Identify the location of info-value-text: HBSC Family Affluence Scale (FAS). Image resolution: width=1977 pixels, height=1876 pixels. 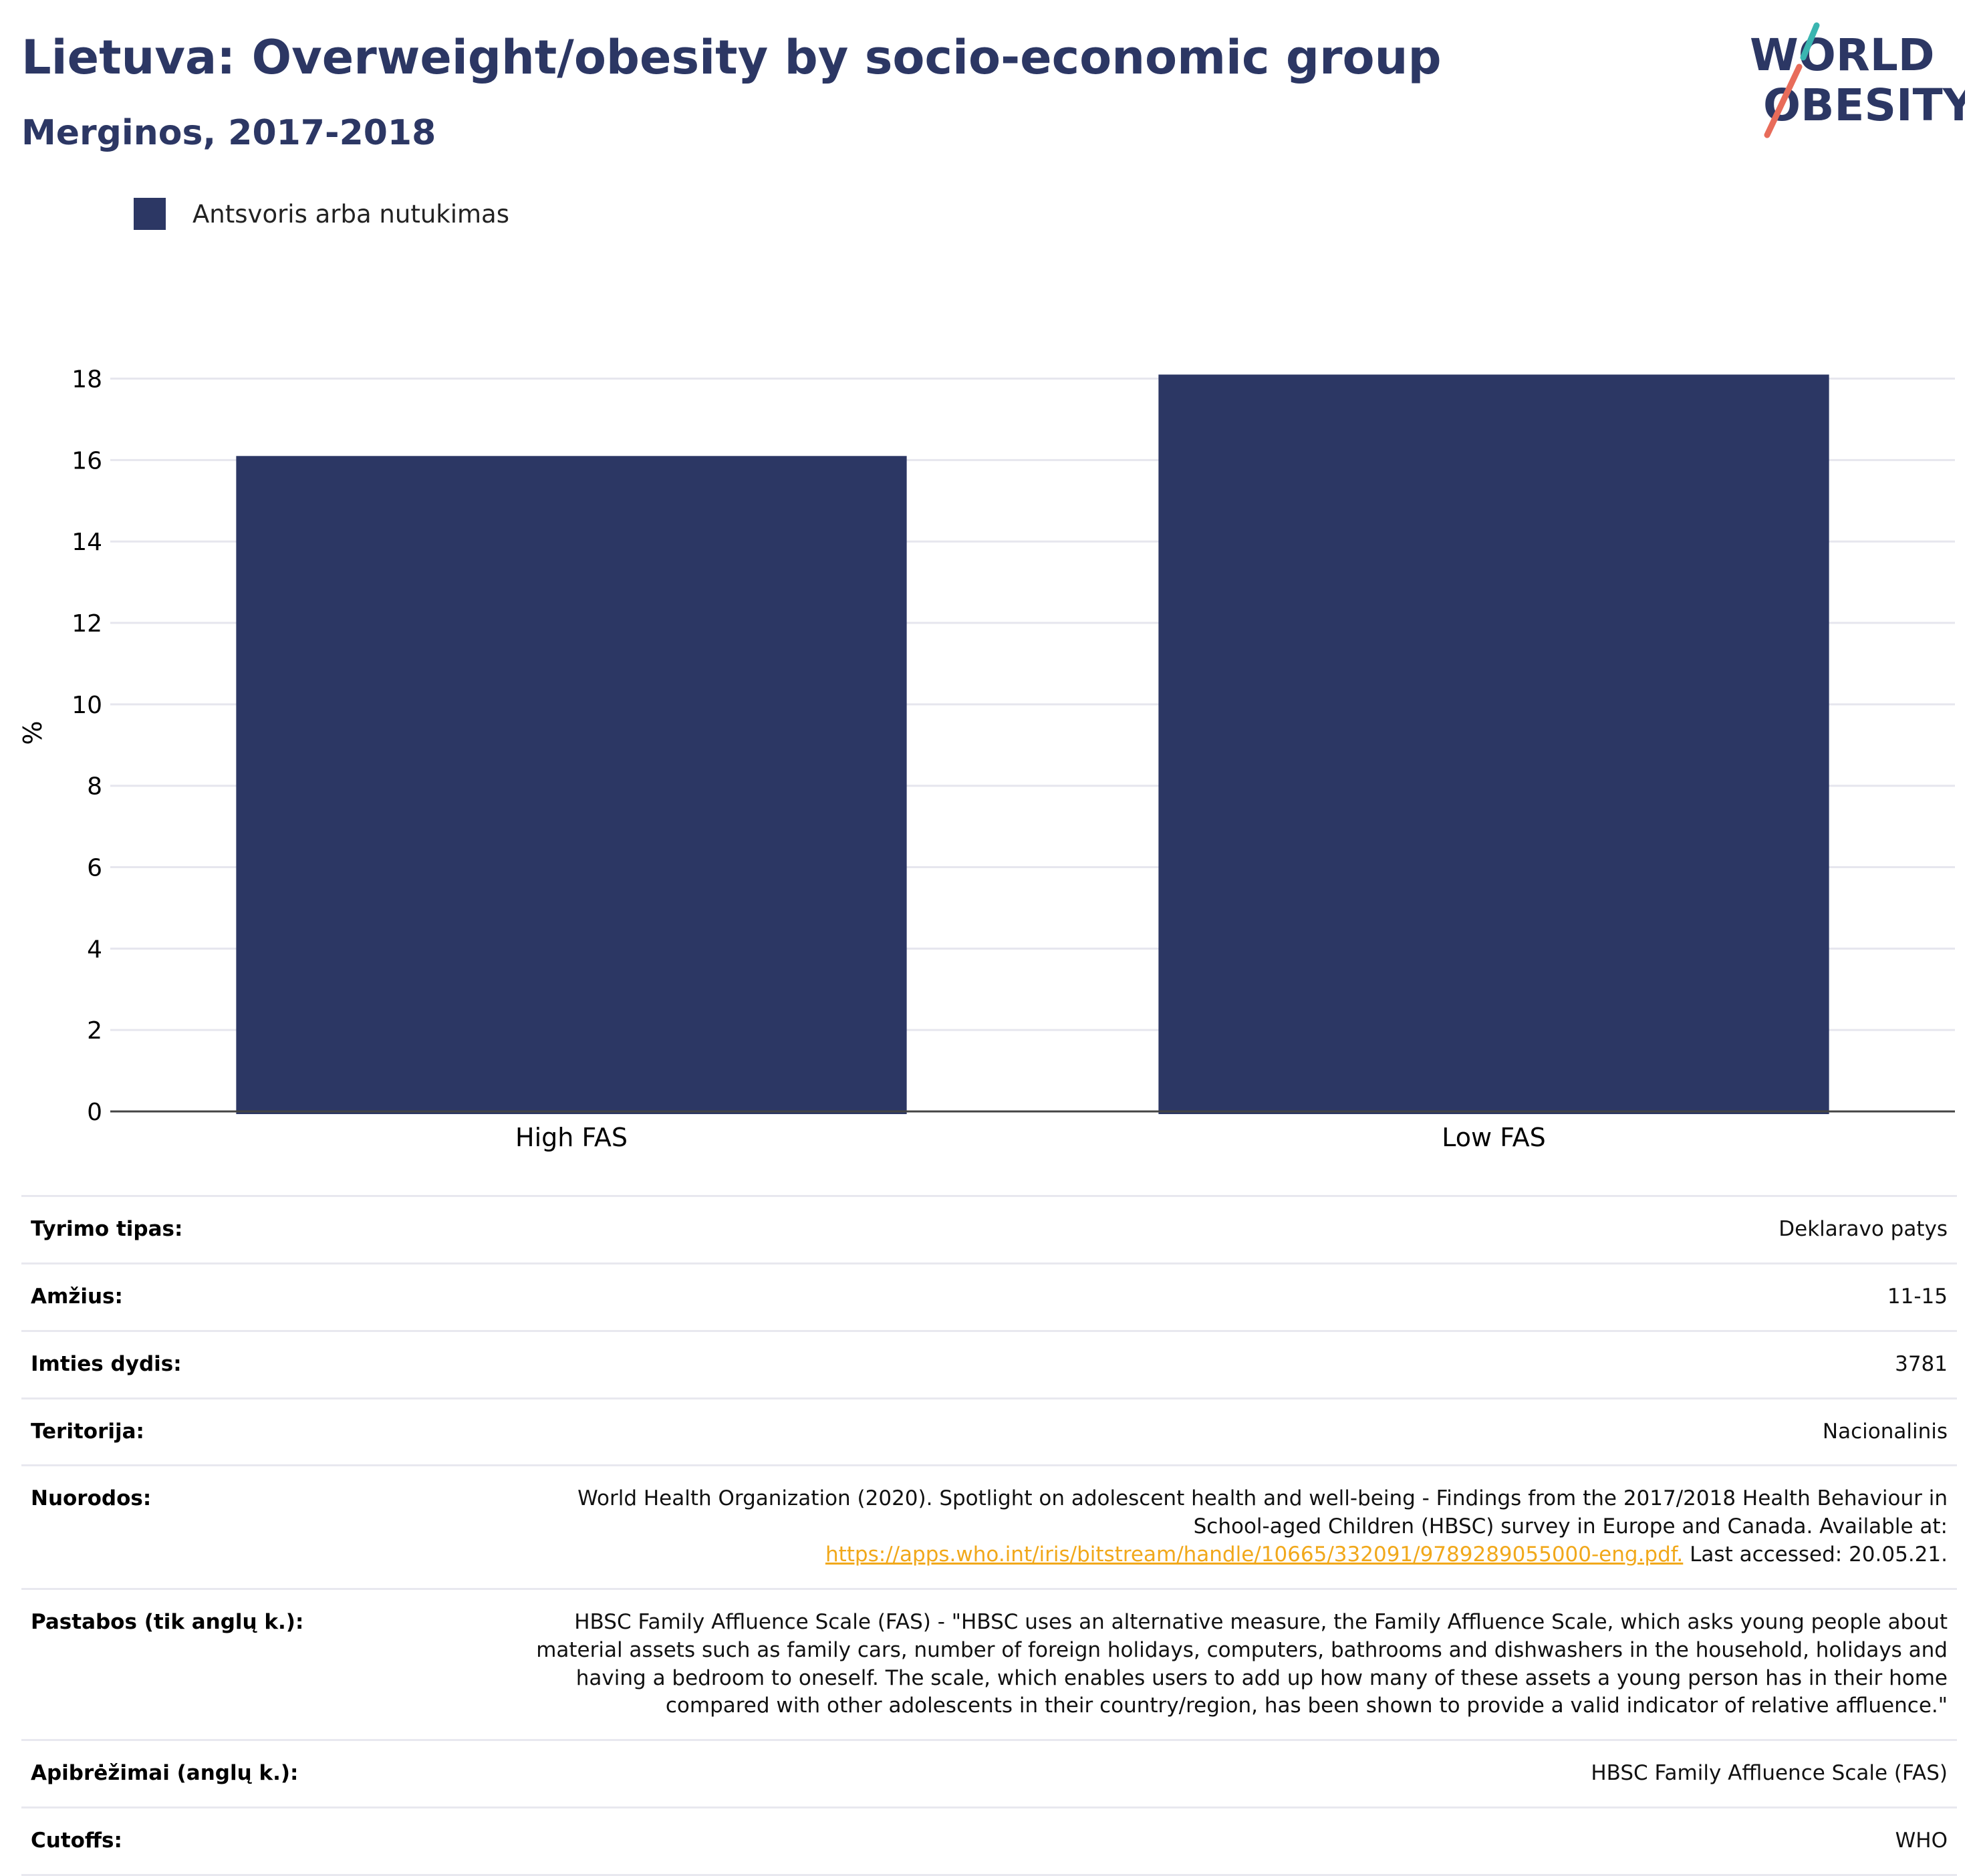
(1769, 1773).